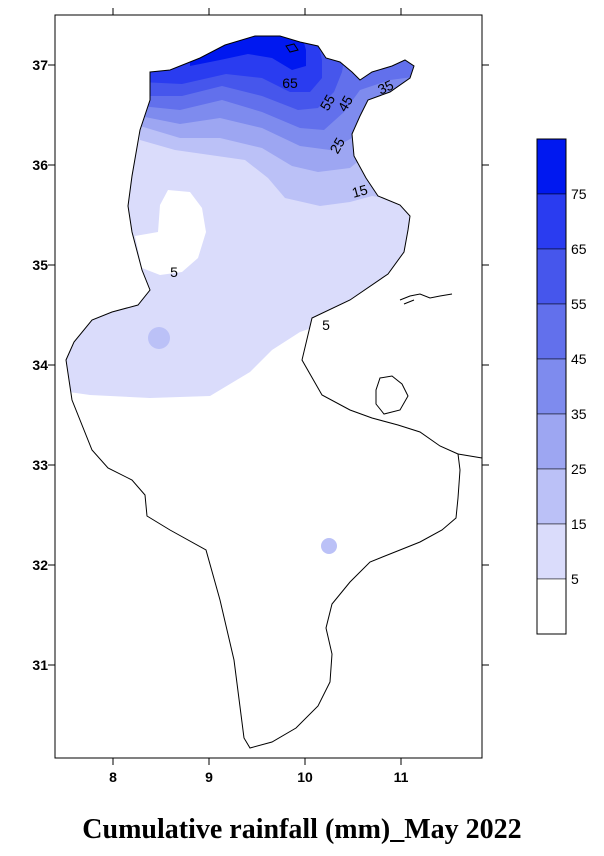 Image resolution: width=604 pixels, height=856 pixels. I want to click on contour-label: 15, so click(359, 191).